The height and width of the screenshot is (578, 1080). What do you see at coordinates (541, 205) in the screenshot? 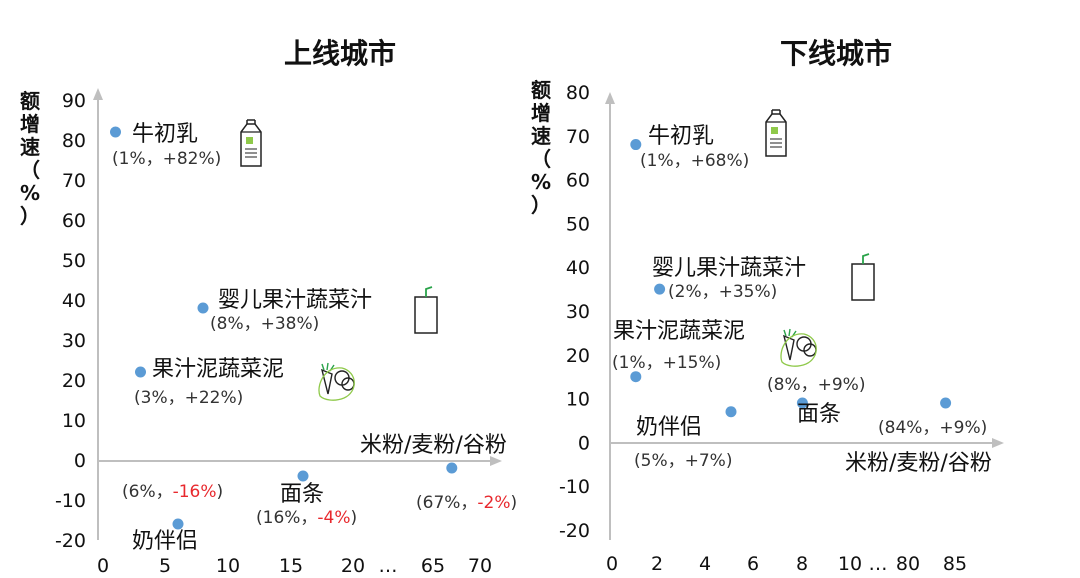
I see `right-ylabel-char: ）` at bounding box center [541, 205].